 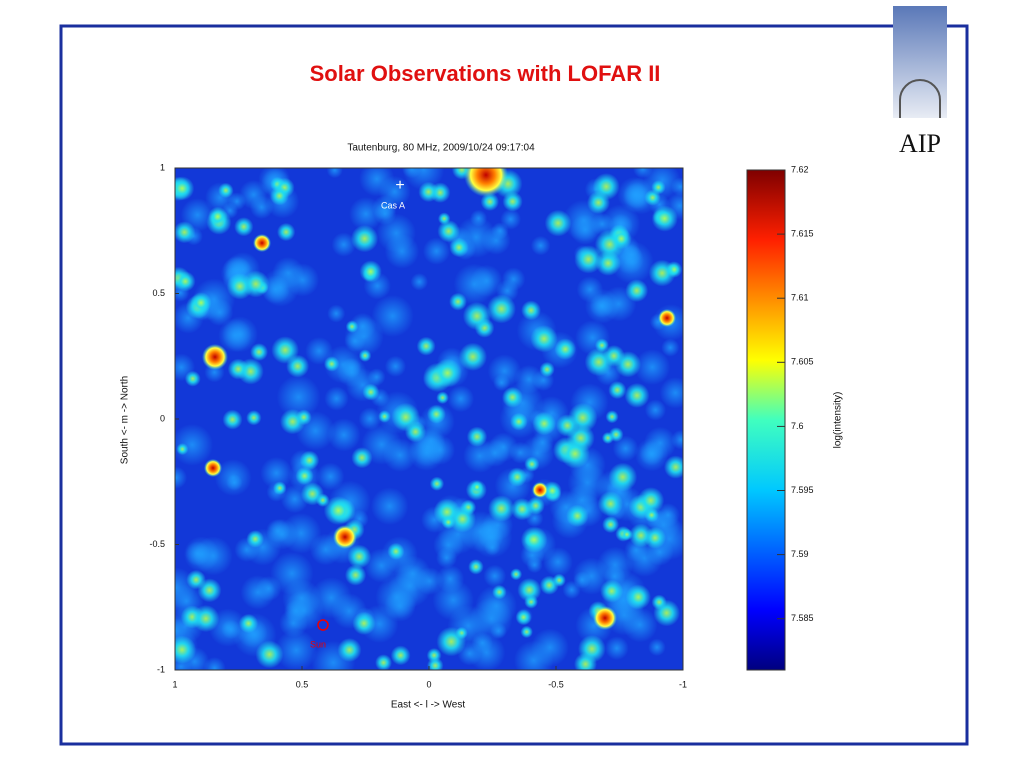 What do you see at coordinates (428, 684) in the screenshot?
I see `x-tick-label: 0` at bounding box center [428, 684].